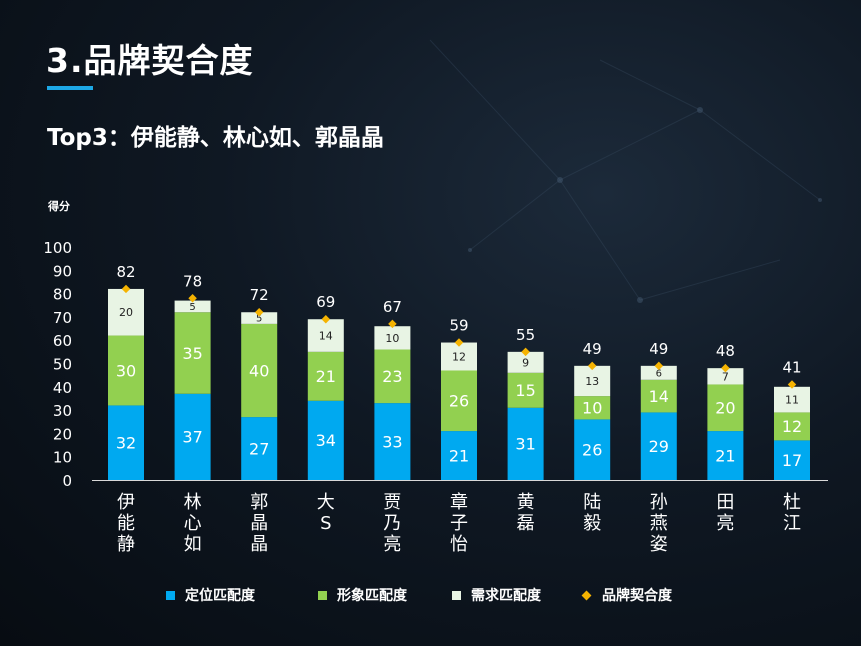  What do you see at coordinates (62, 318) in the screenshot?
I see `y-tick-label: 70` at bounding box center [62, 318].